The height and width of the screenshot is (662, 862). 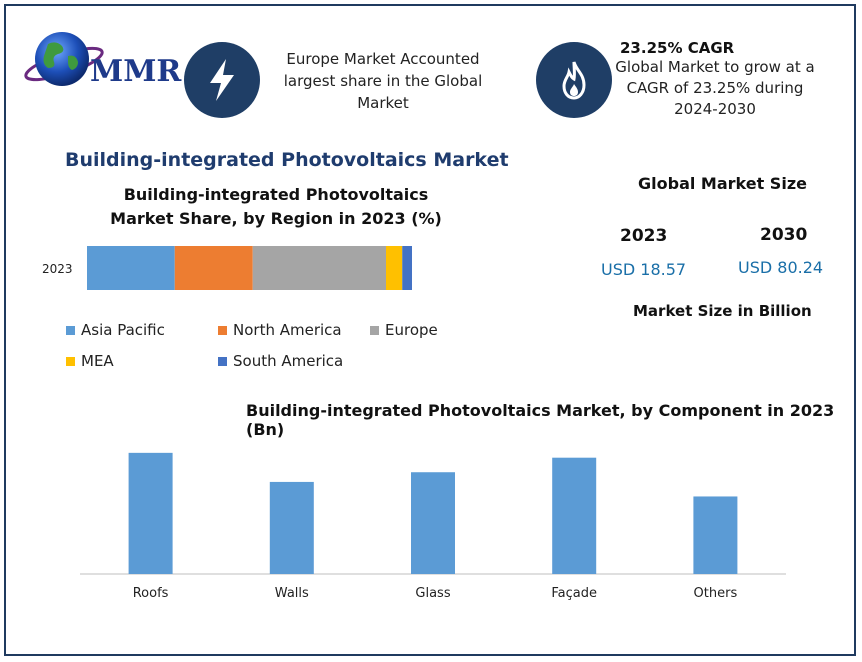 What do you see at coordinates (407, 268) in the screenshot?
I see `region-bar-segment-south-america` at bounding box center [407, 268].